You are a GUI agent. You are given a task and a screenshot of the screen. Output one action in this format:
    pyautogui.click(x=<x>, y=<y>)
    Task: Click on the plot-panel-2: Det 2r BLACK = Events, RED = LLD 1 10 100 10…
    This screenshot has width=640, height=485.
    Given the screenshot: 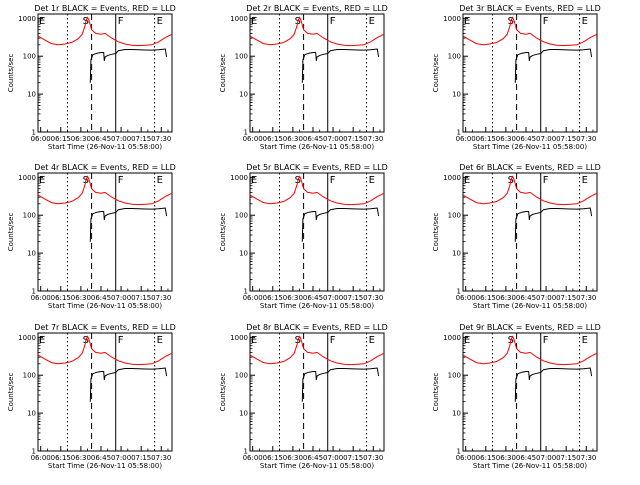 What is the action you would take?
    pyautogui.click(x=303, y=77)
    